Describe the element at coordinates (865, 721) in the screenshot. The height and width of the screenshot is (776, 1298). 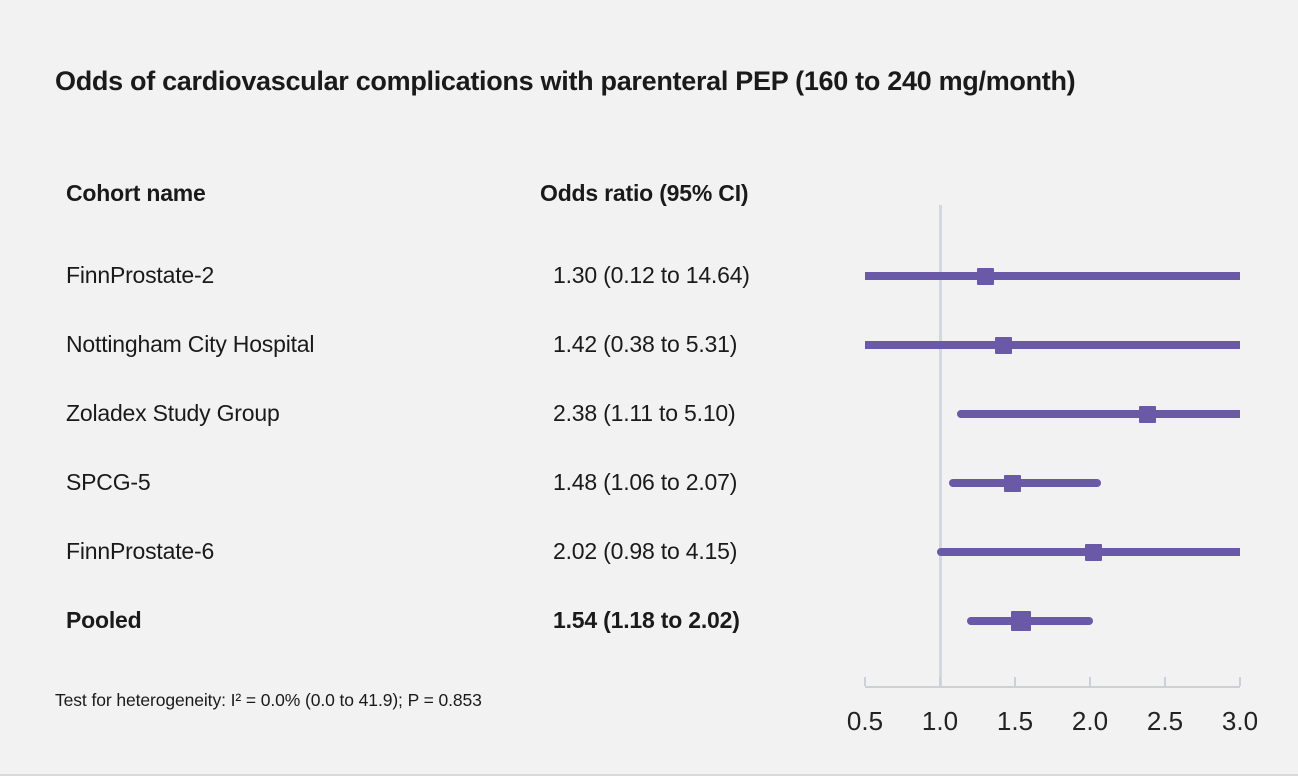
I see `x-tick-label: 0.5` at that location.